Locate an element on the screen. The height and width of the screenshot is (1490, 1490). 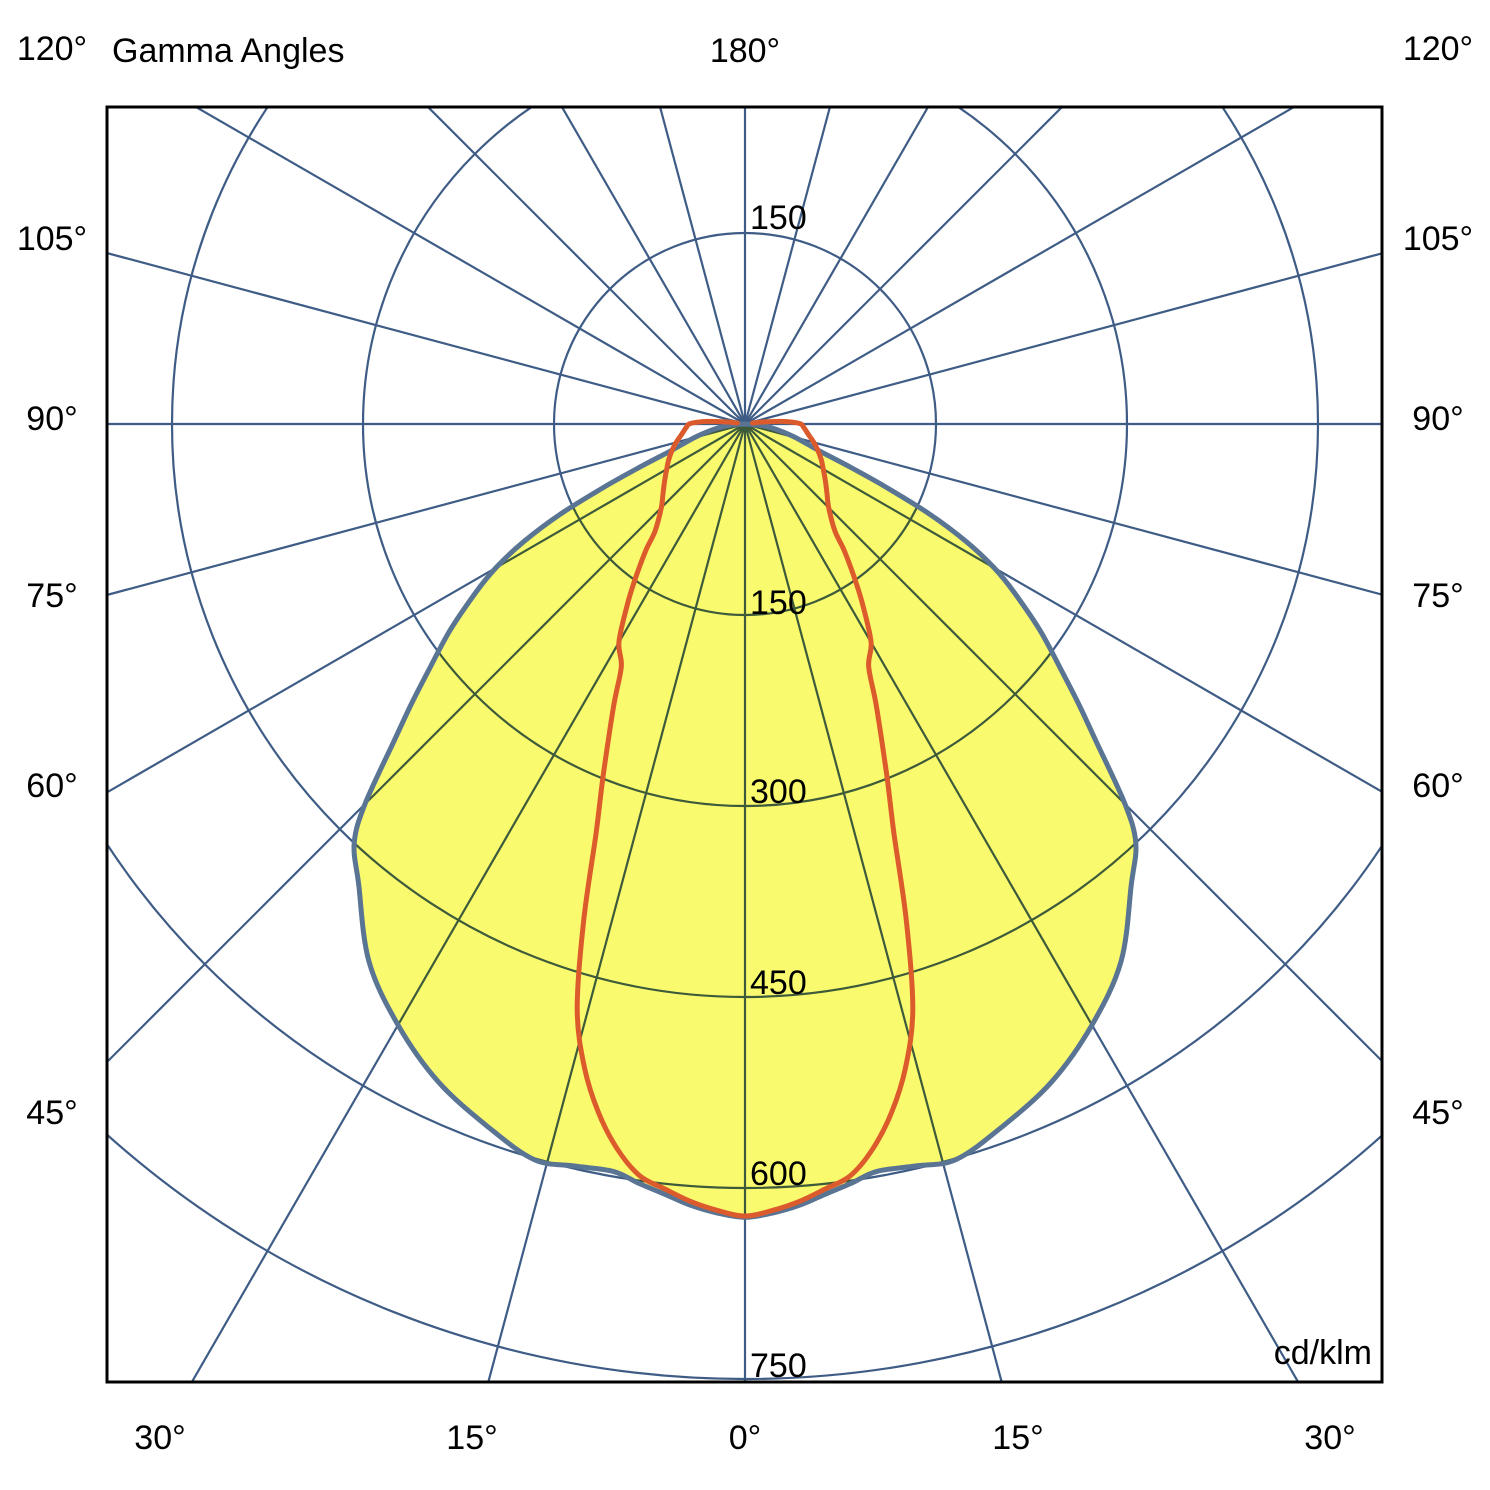
intensity-distribution-line-curve is located at coordinates (745, 818).